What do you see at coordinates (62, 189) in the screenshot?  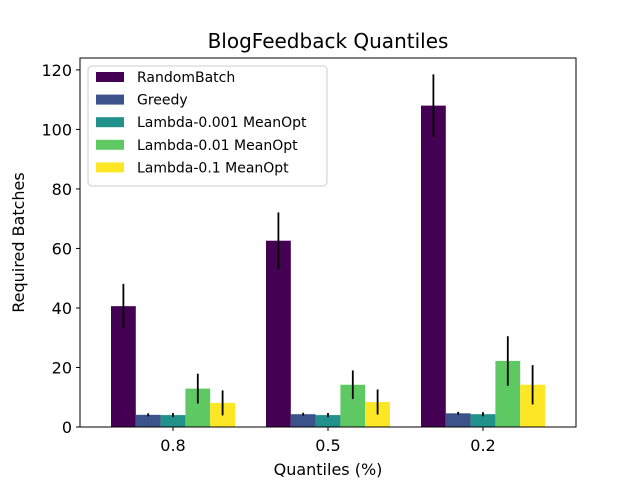 I see `y-tick-label-5: 80` at bounding box center [62, 189].